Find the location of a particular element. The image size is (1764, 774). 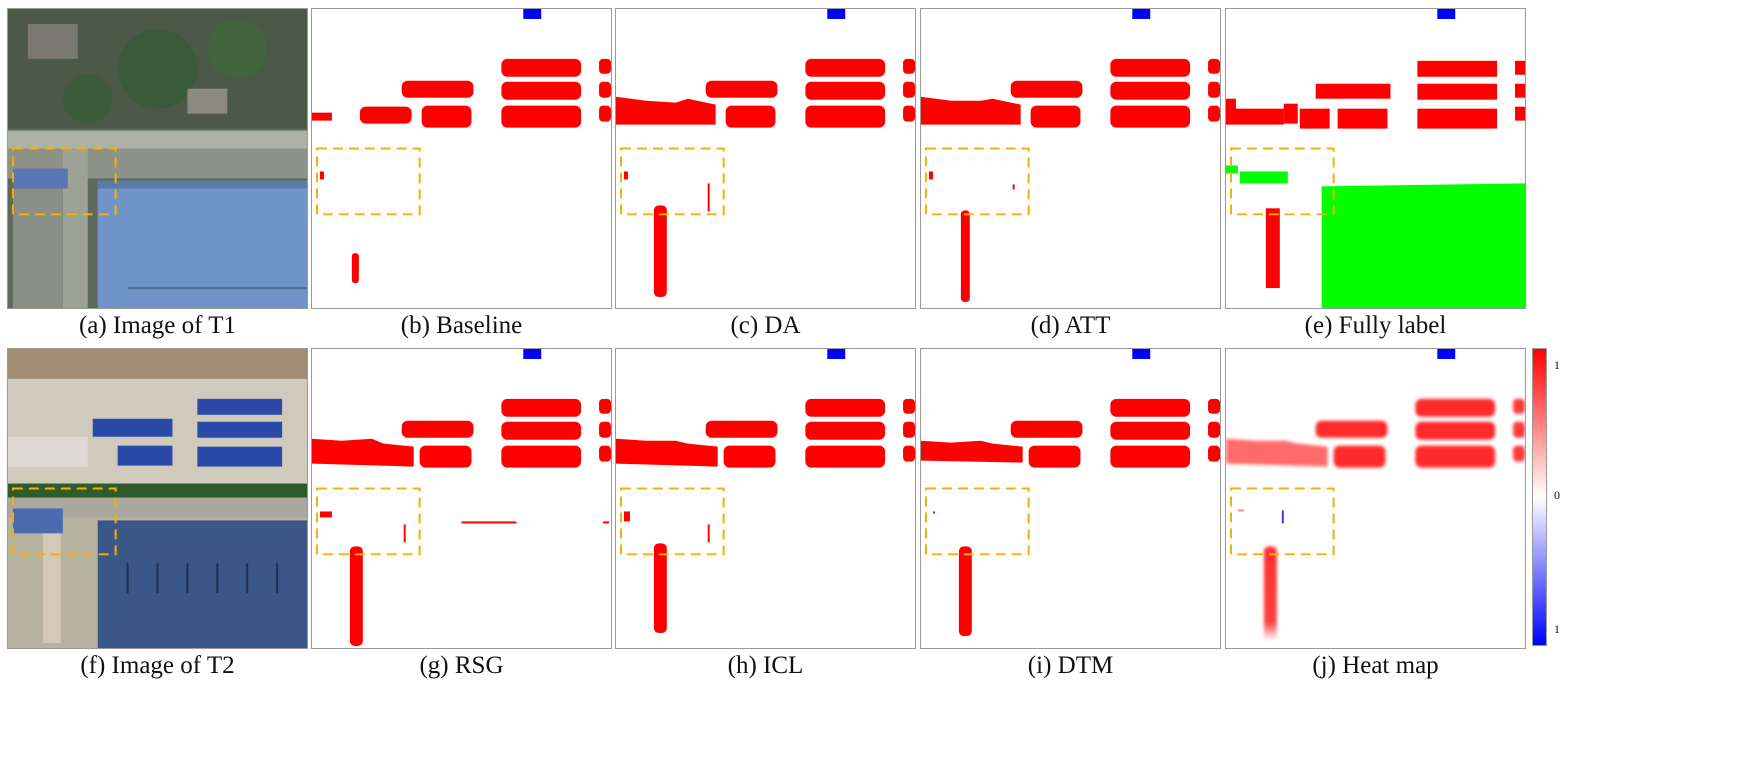

panel-g-rsg is located at coordinates (461, 498).